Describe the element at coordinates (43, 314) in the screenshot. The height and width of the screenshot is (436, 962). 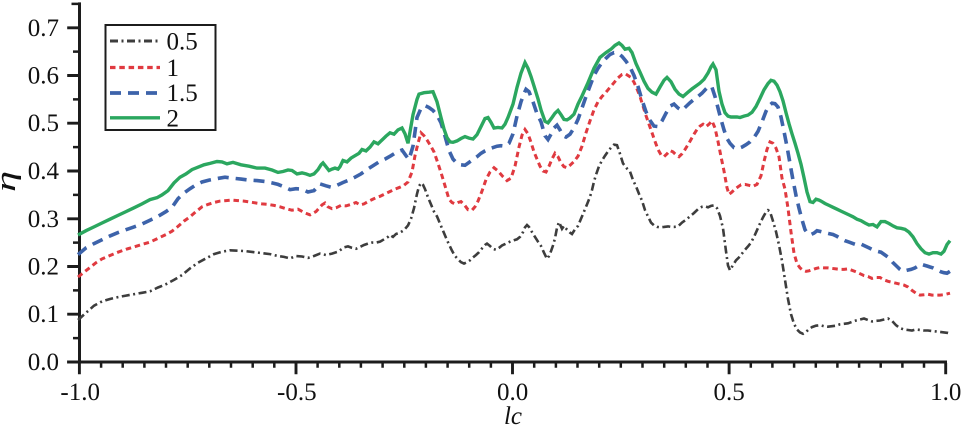
I see `svg-text: 0.1` at that location.